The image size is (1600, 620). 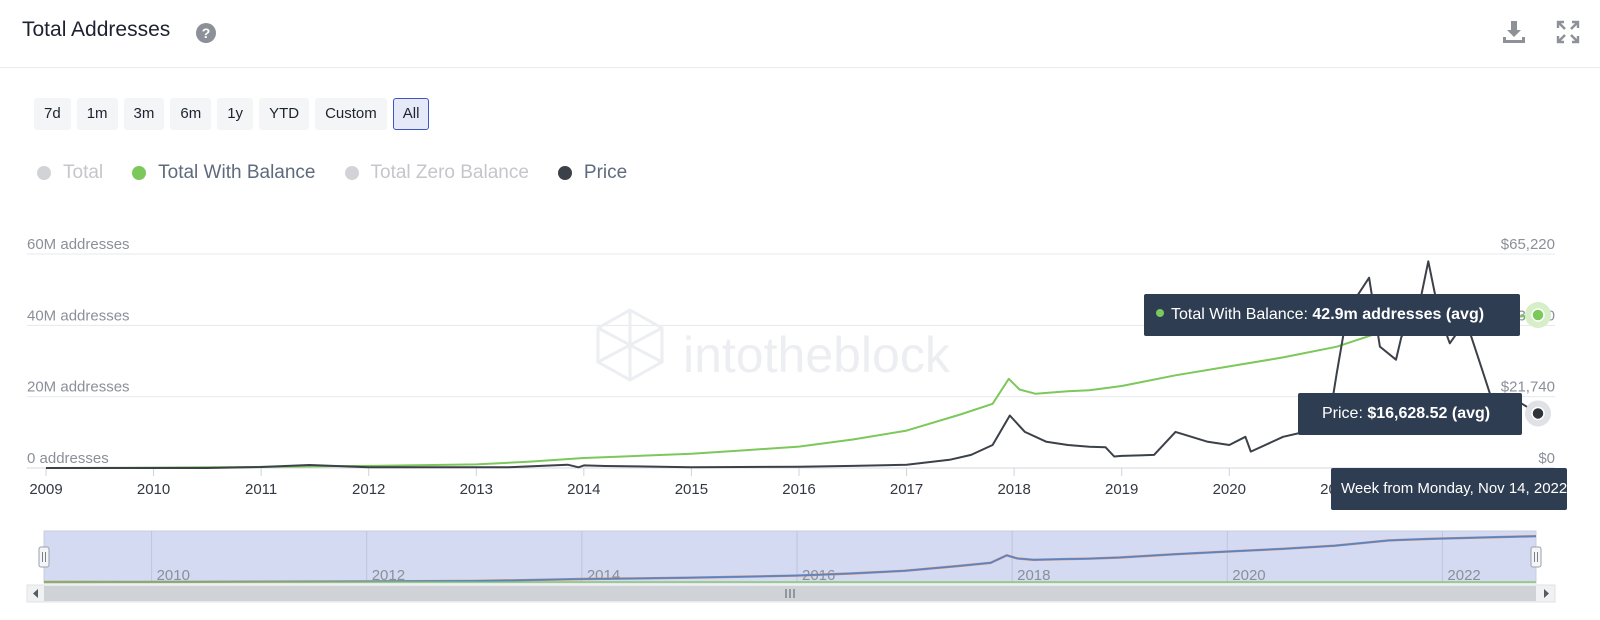 What do you see at coordinates (68, 458) in the screenshot?
I see `y-left-tick-label: 0 addresses` at bounding box center [68, 458].